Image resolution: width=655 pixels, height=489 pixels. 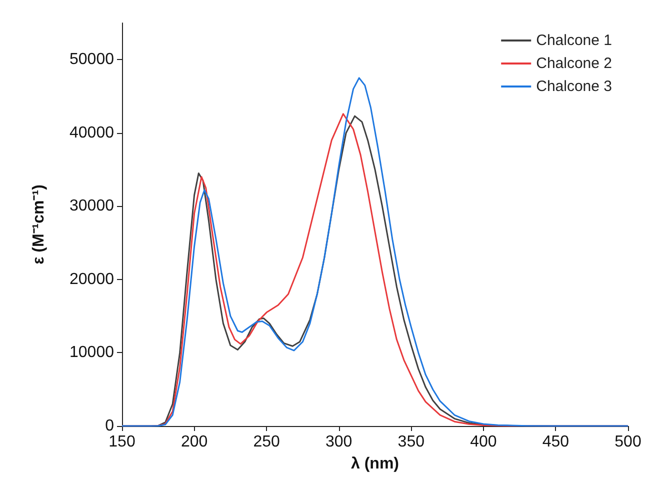 I want to click on x-tick-label: 300, so click(x=339, y=442).